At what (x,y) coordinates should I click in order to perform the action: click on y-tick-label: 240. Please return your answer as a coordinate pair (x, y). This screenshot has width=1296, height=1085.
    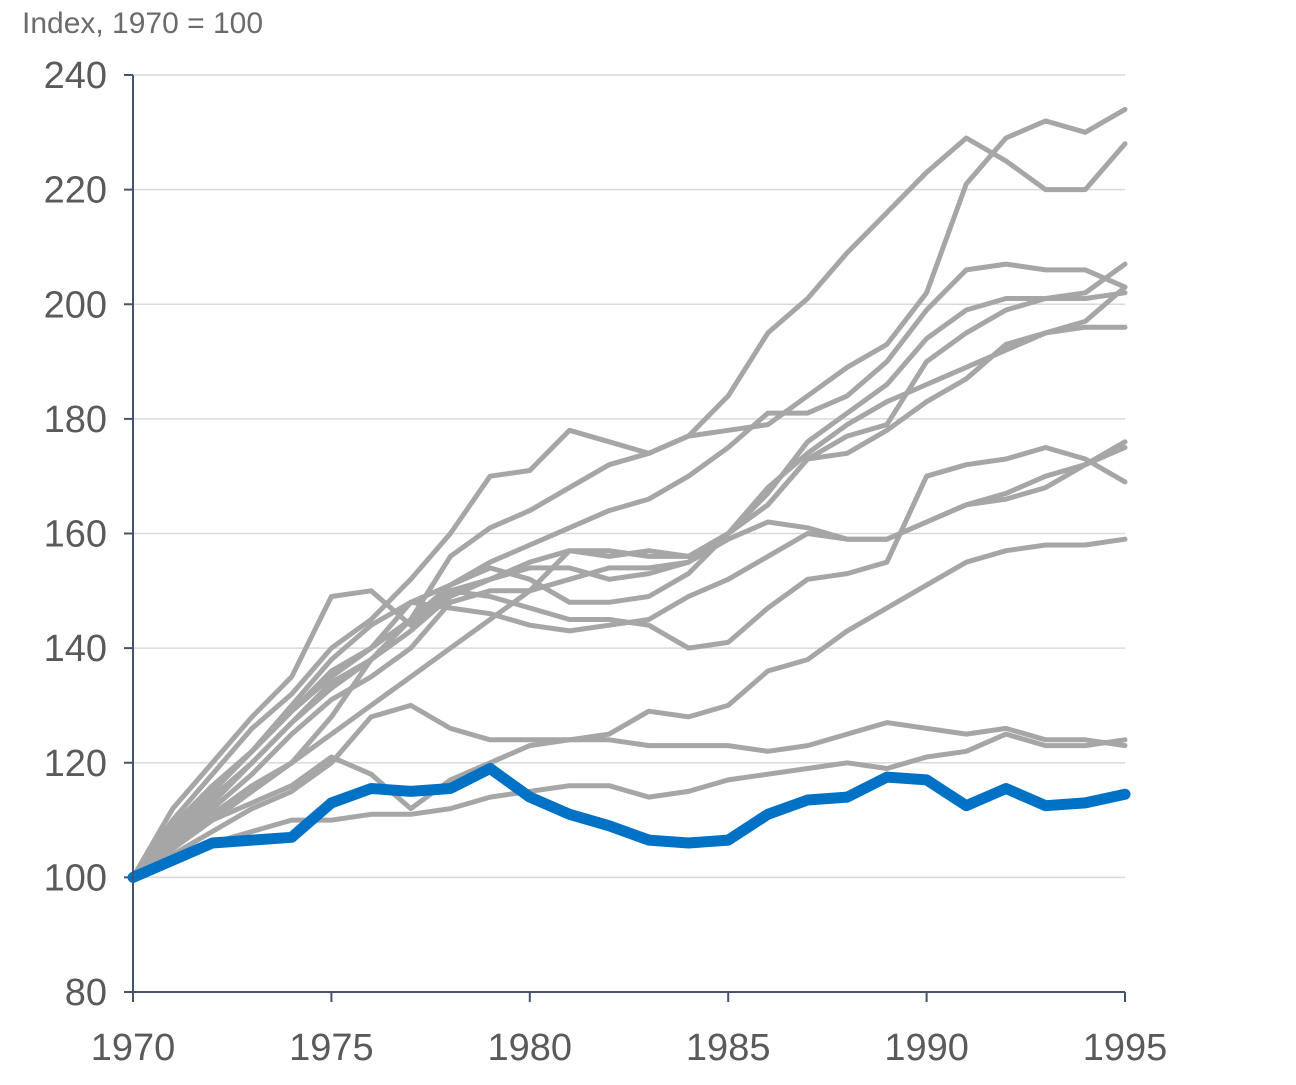
    Looking at the image, I should click on (75, 76).